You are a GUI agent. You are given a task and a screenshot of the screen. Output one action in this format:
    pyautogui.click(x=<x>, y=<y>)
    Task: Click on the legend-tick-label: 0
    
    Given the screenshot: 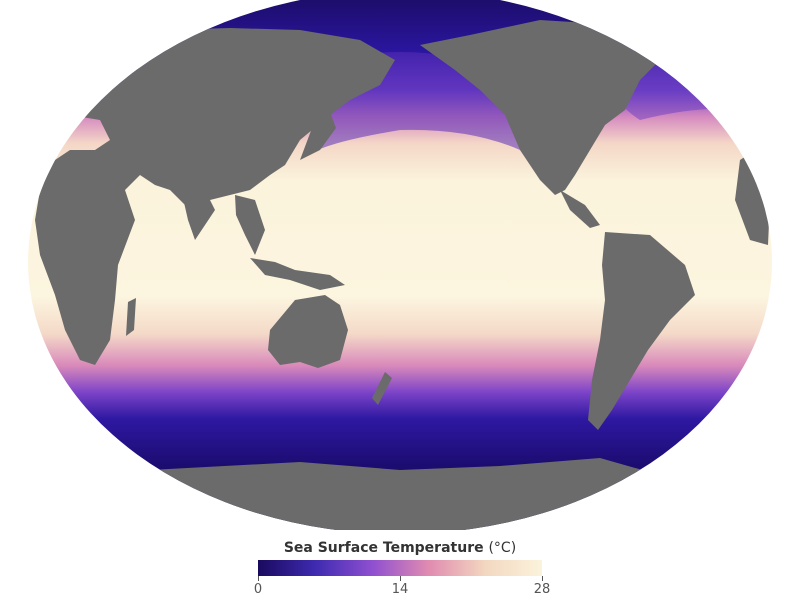 What is the action you would take?
    pyautogui.click(x=258, y=589)
    